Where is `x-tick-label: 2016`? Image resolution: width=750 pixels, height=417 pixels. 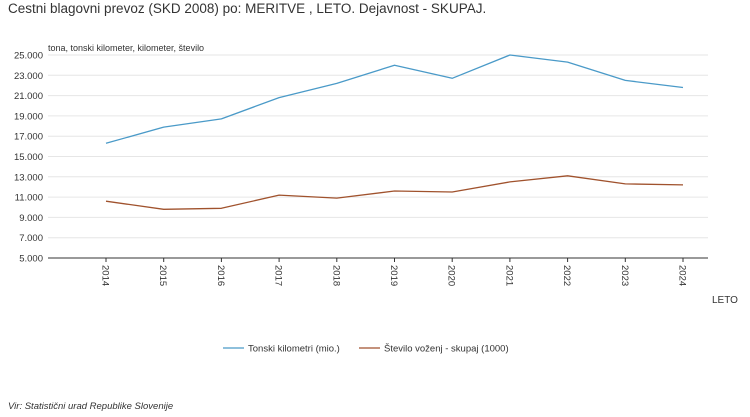 x-tick-label: 2016 is located at coordinates (220, 275).